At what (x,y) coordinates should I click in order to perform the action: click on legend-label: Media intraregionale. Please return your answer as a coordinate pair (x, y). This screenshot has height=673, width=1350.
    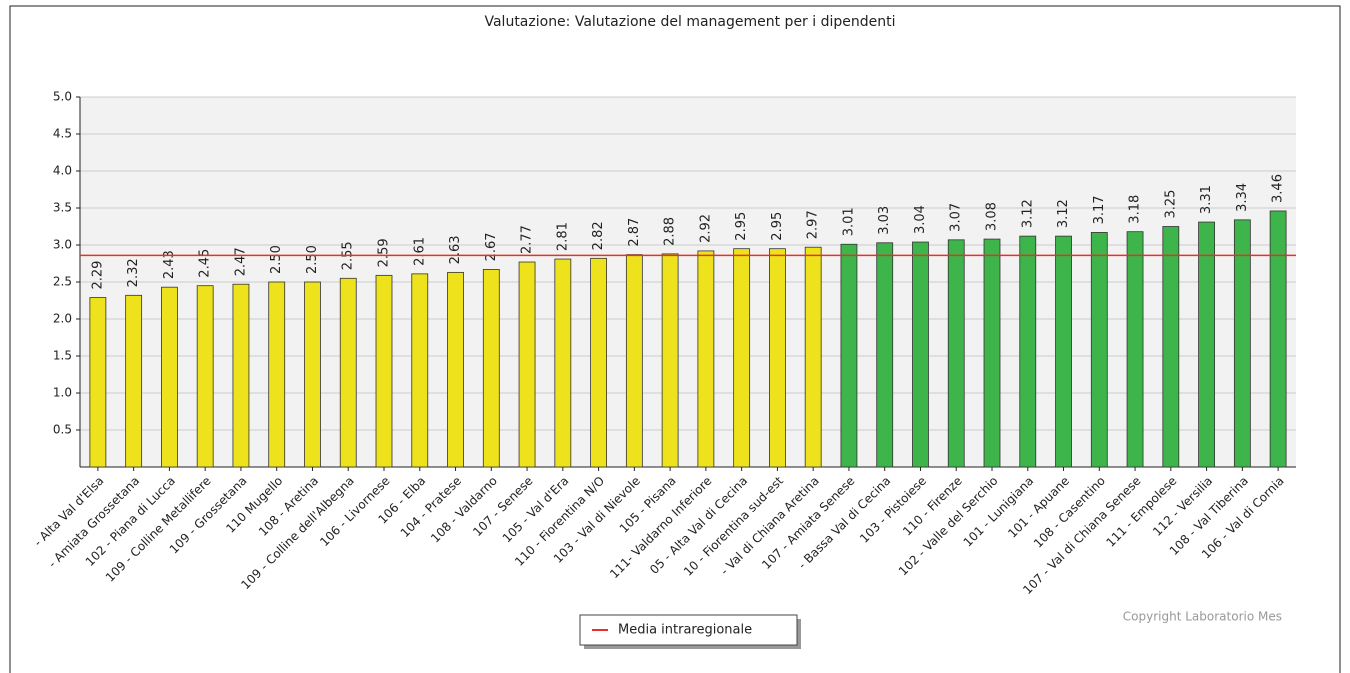
    Looking at the image, I should click on (685, 630).